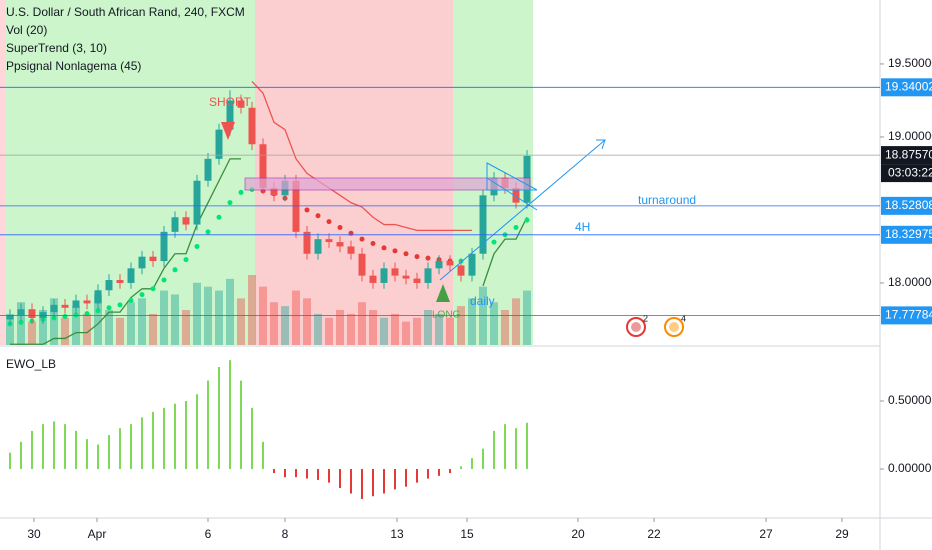  I want to click on x-tick-label: 6, so click(208, 534).